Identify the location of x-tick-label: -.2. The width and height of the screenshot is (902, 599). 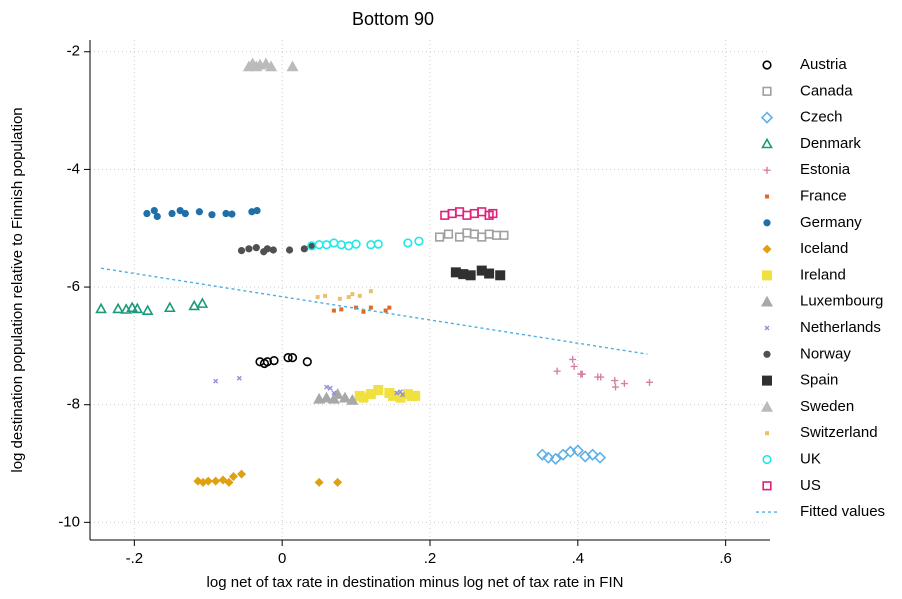
(135, 558).